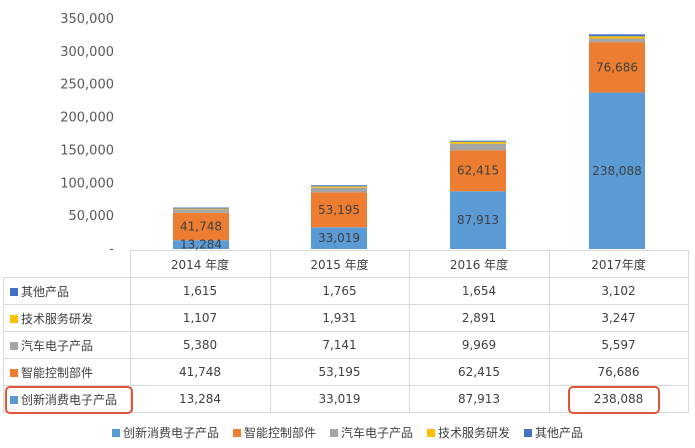  I want to click on data-table-row: 创新消费电子产品 13,284 33,019 87,913 238,088, so click(346, 399).